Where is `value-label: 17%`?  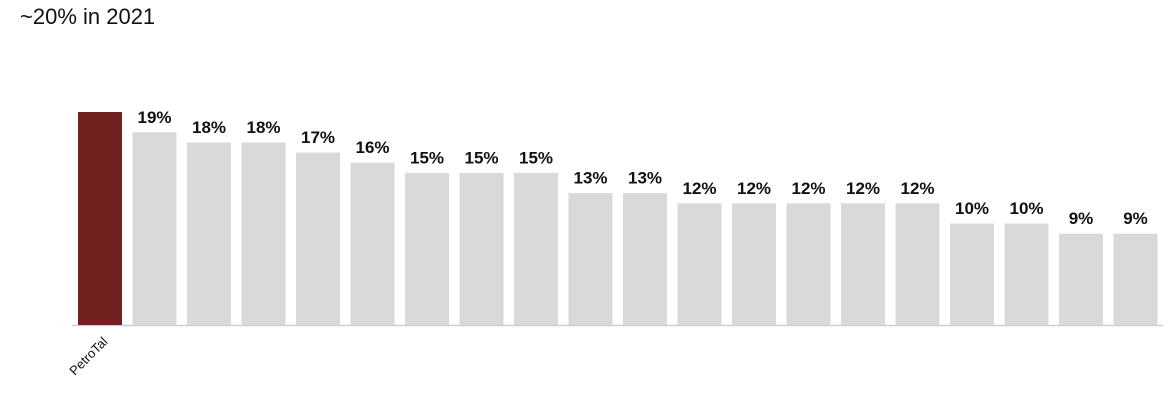 value-label: 17% is located at coordinates (318, 137).